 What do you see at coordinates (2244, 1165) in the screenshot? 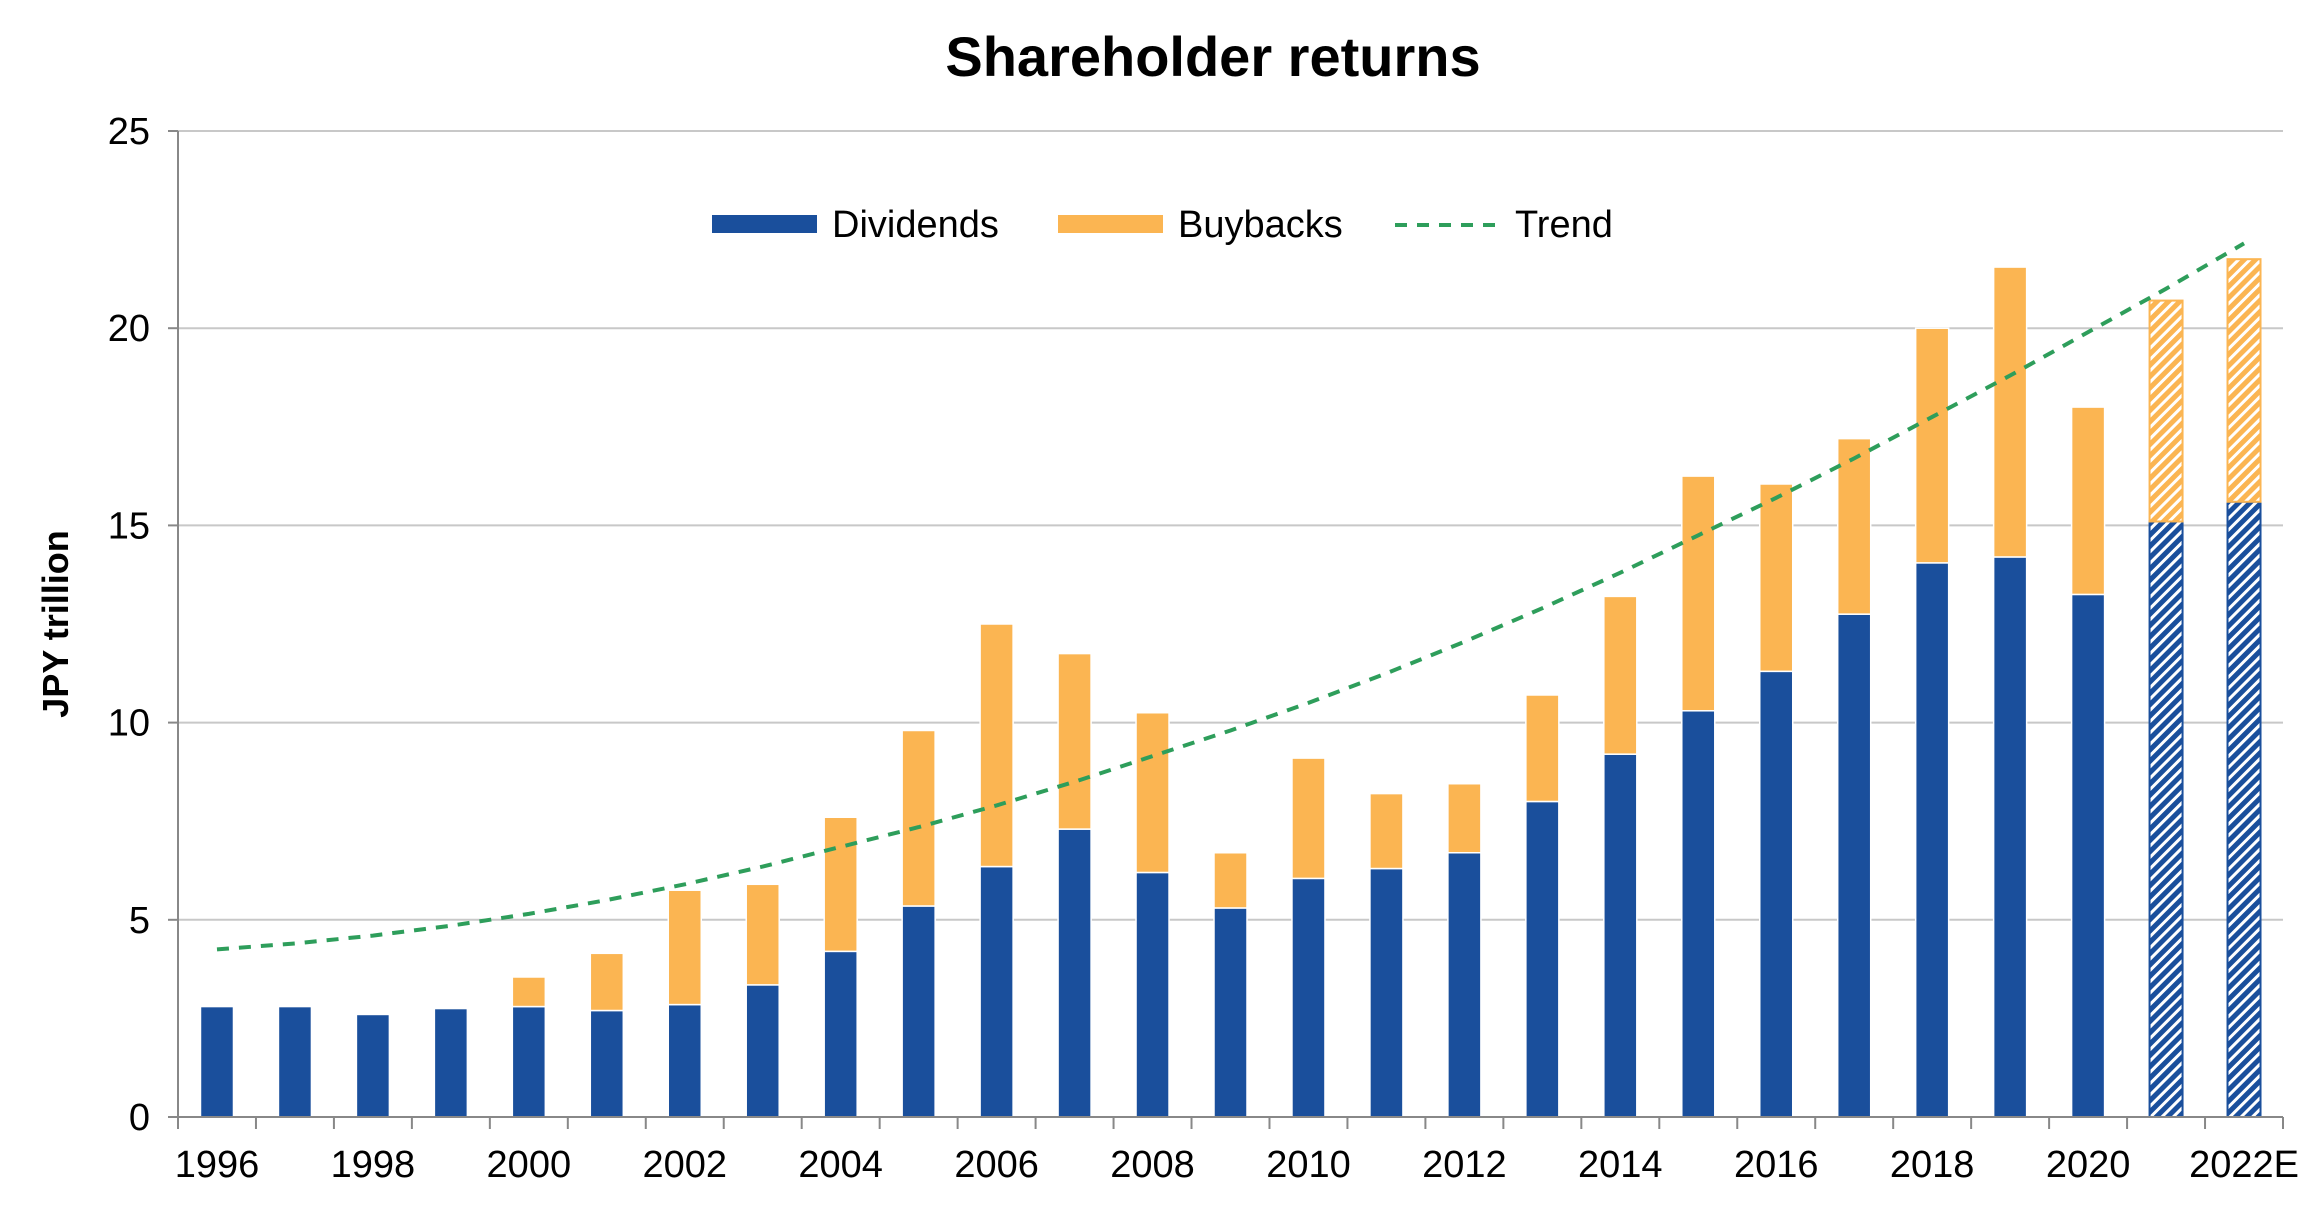
I see `x-tick-label: 2022E` at bounding box center [2244, 1165].